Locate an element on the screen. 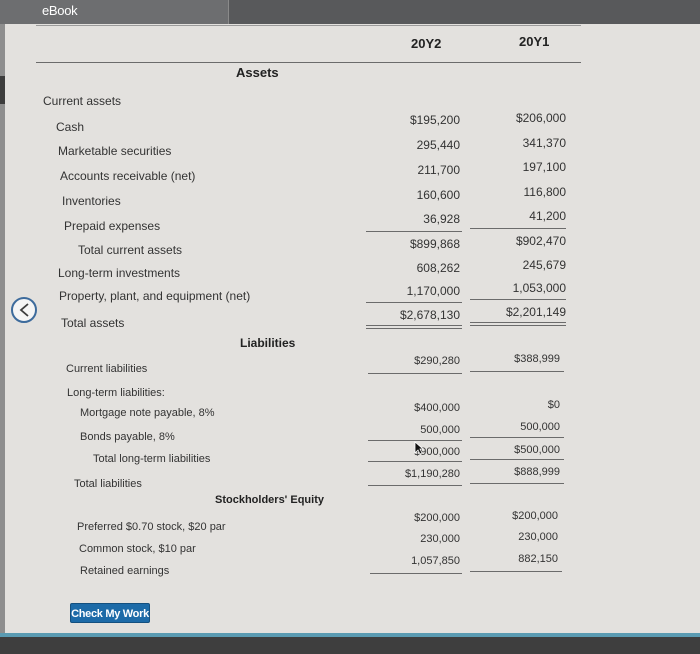 Image resolution: width=700 pixels, height=654 pixels. total-assets-double-rule-a-20y2 is located at coordinates (414, 325).